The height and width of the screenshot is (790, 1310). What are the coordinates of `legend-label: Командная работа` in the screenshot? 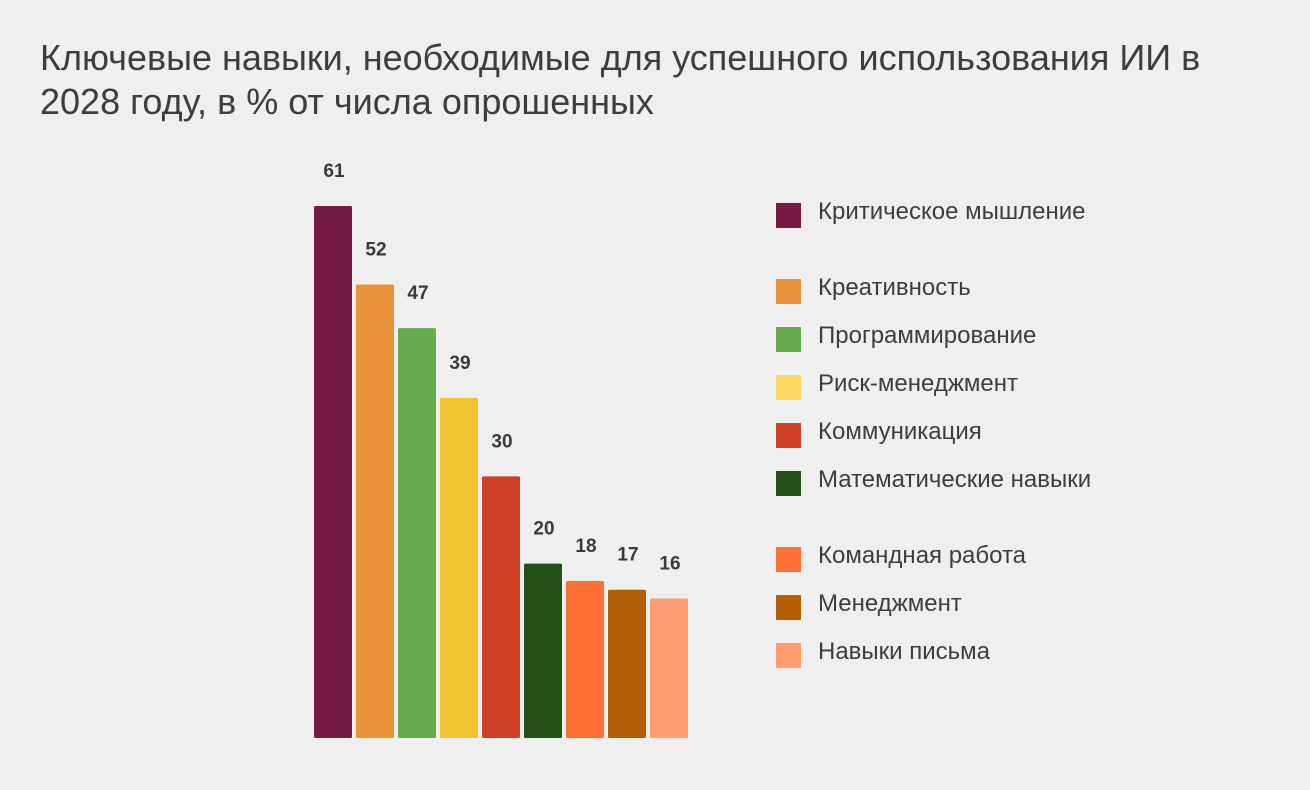 It's located at (922, 555).